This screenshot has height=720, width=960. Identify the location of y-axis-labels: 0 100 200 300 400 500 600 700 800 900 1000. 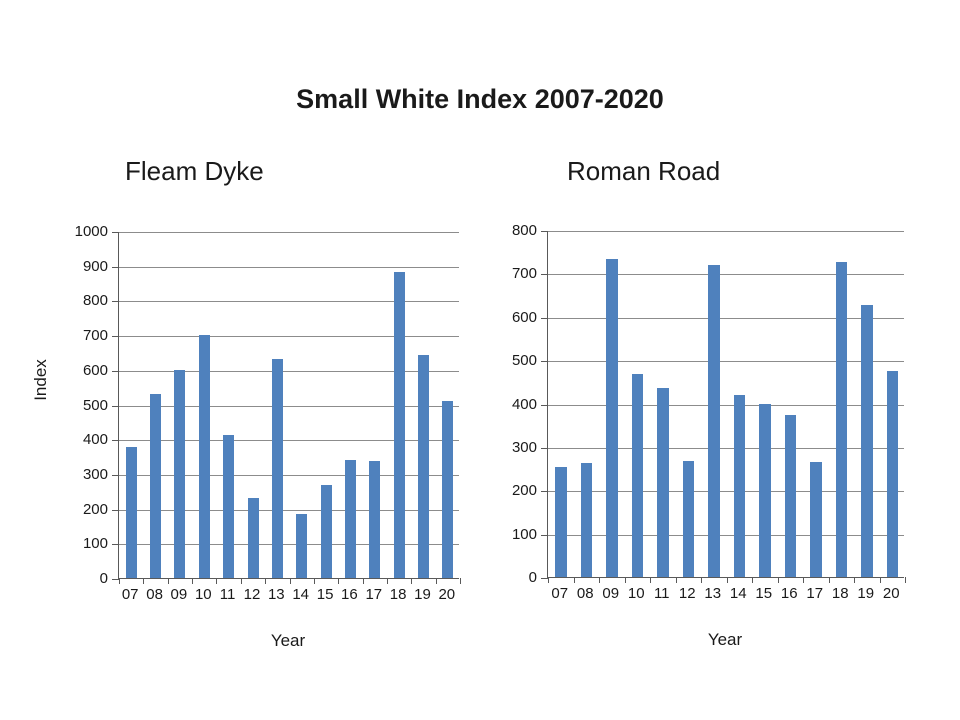
(74, 405).